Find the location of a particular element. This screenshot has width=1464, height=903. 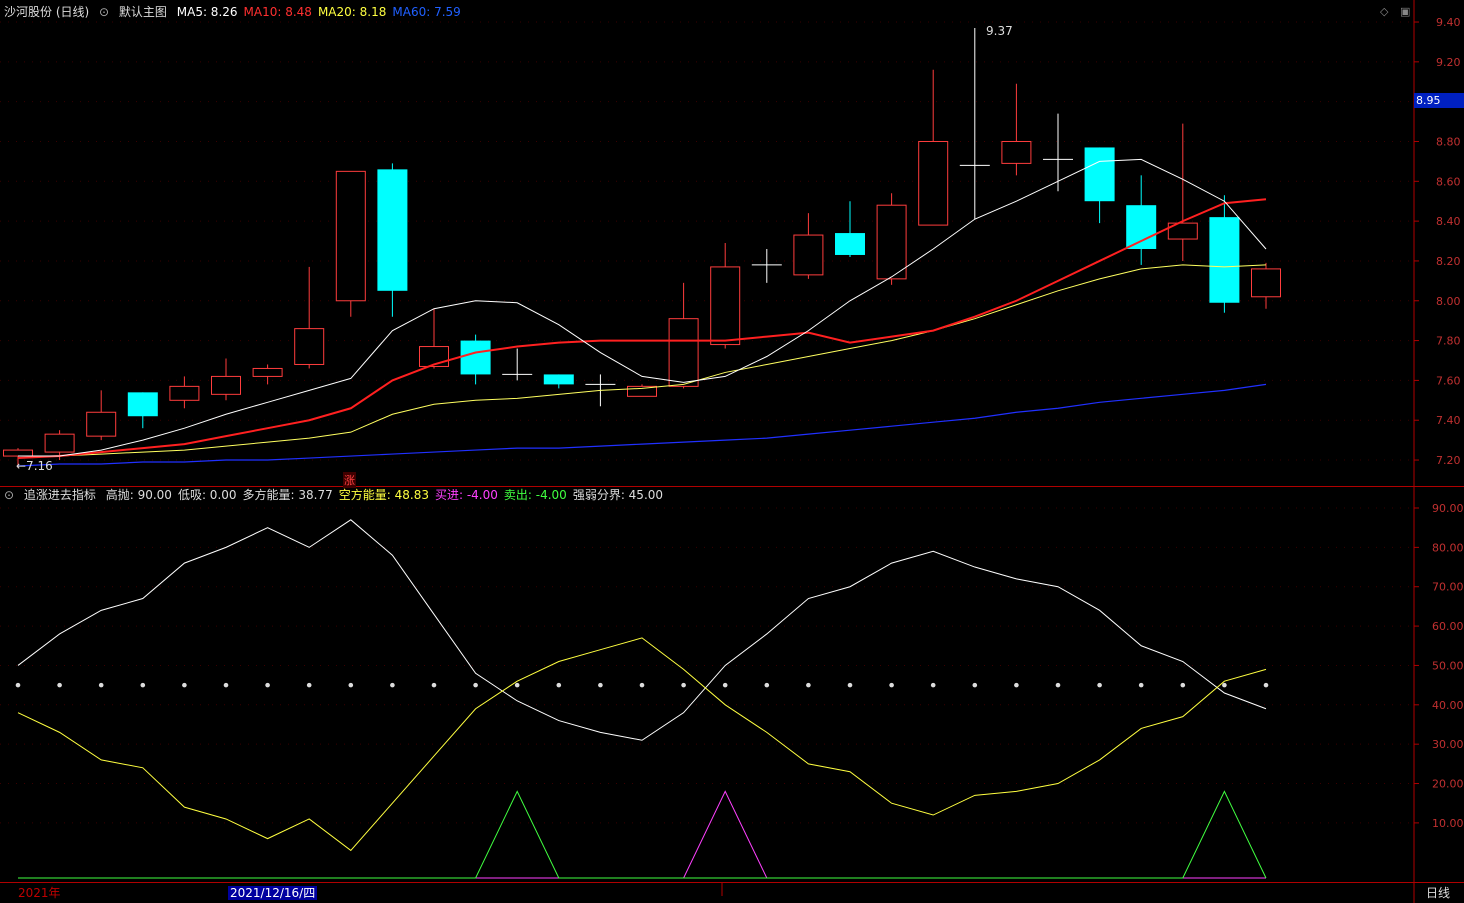

ma-legend-item: MA60: 7.59 is located at coordinates (426, 12).